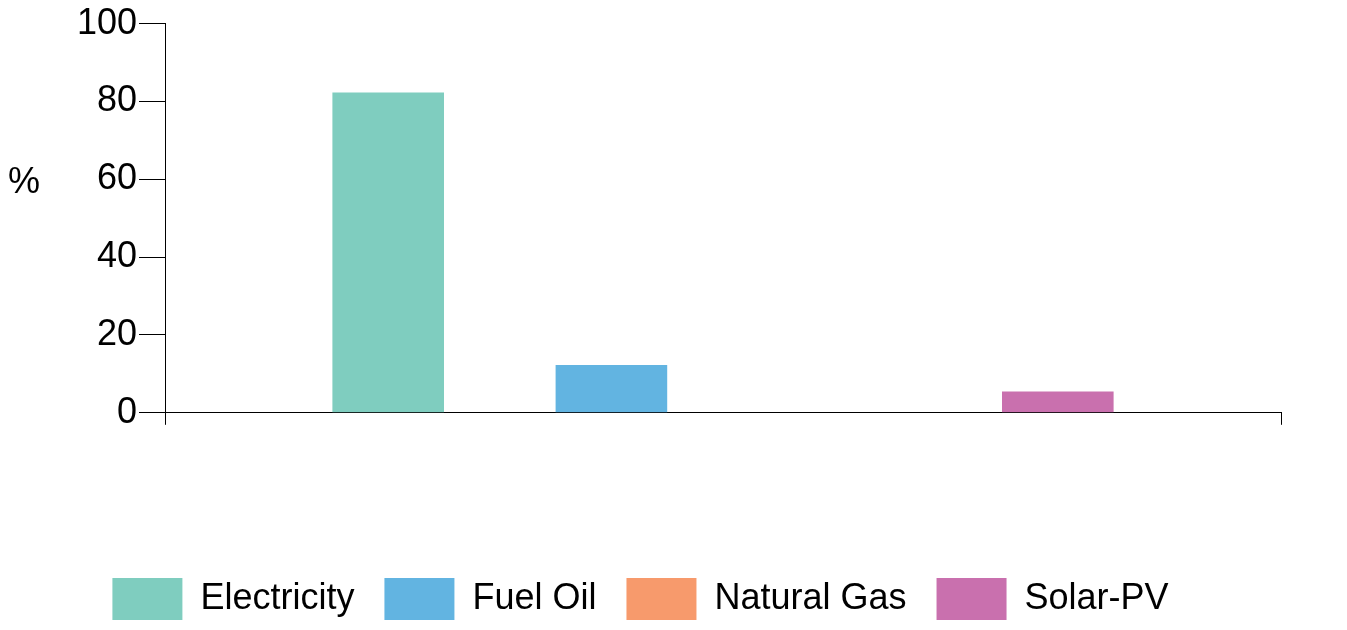 The height and width of the screenshot is (630, 1347). What do you see at coordinates (24, 181) in the screenshot?
I see `y-axis-title: %` at bounding box center [24, 181].